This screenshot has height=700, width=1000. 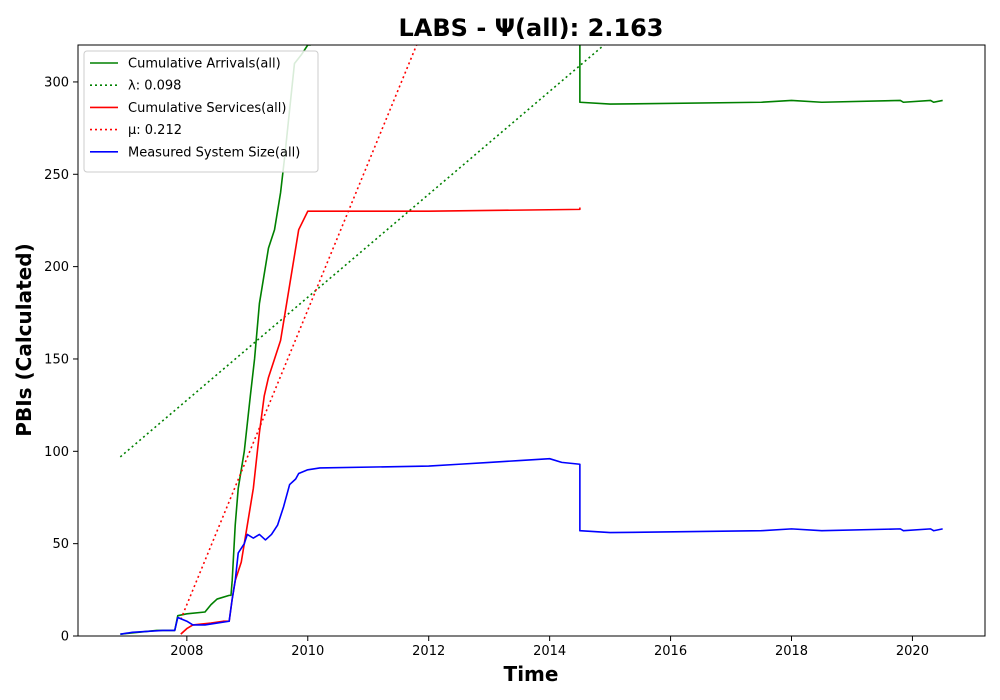 What do you see at coordinates (912, 651) in the screenshot?
I see `x-tick-label: 2020` at bounding box center [912, 651].